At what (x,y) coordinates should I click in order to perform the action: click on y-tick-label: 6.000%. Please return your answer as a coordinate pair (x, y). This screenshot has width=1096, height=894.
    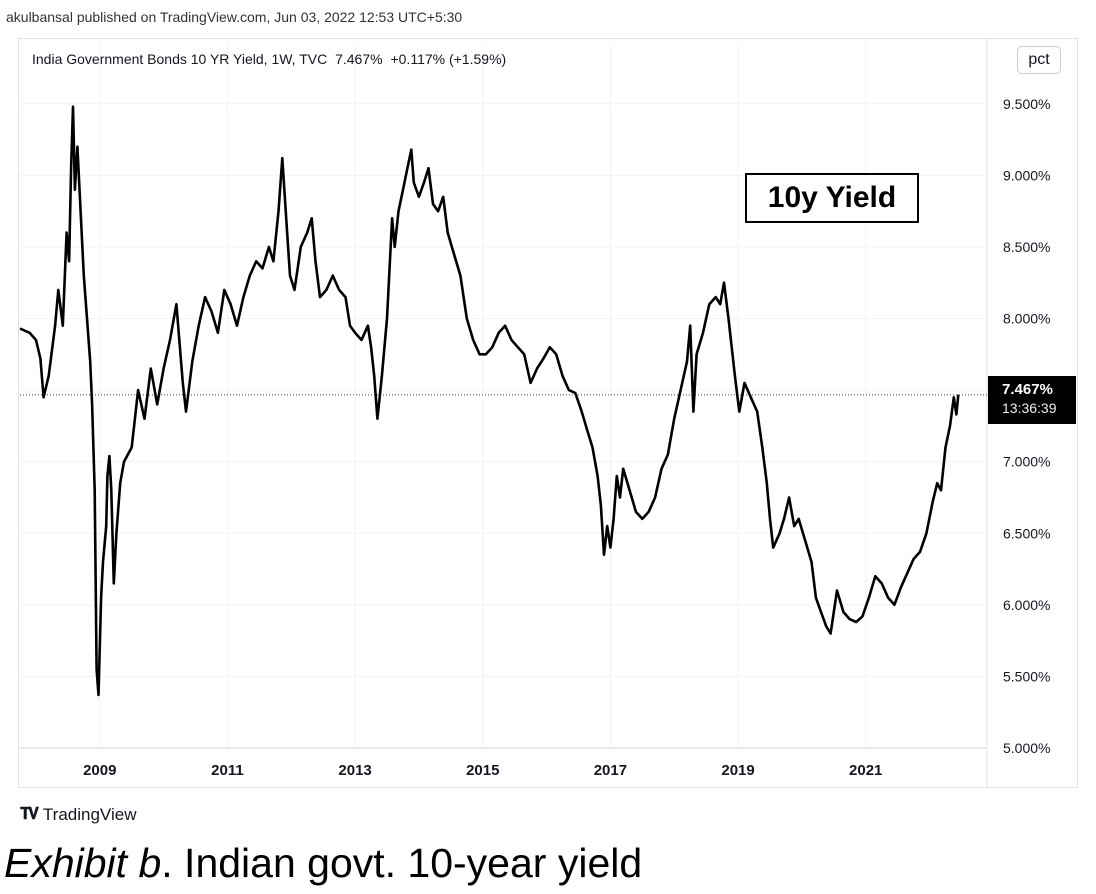
    Looking at the image, I should click on (1026, 605).